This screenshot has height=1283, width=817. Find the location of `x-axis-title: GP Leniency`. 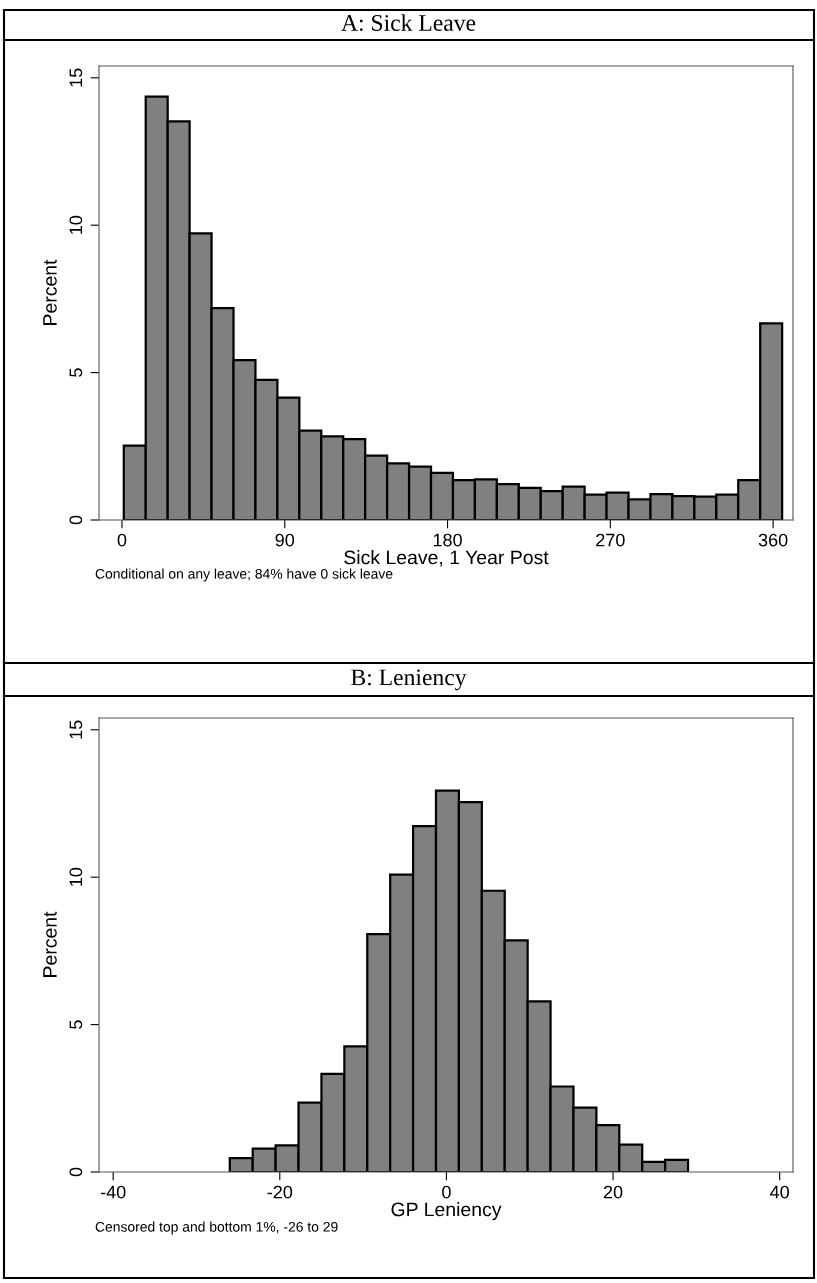

x-axis-title: GP Leniency is located at coordinates (446, 1211).